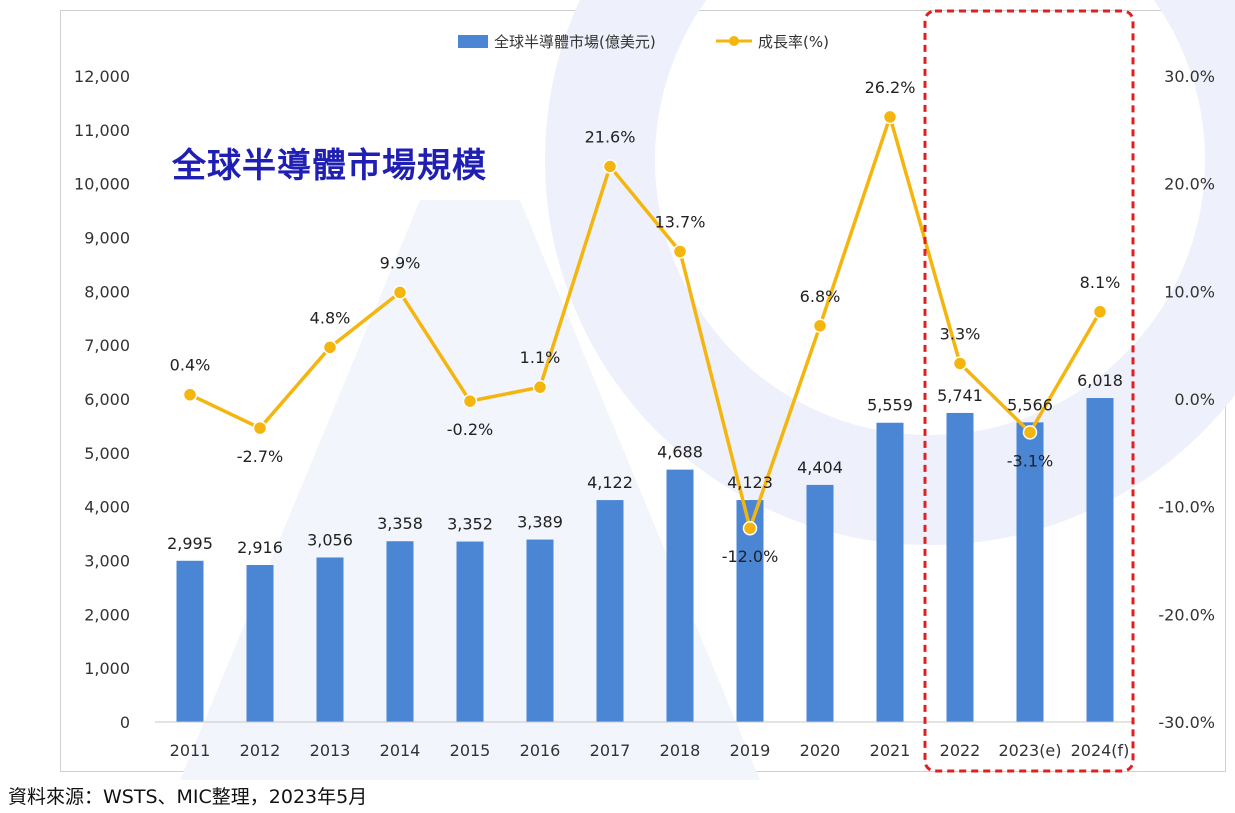 The image size is (1235, 813). I want to click on y-left-tick-label: 8,000, so click(107, 291).